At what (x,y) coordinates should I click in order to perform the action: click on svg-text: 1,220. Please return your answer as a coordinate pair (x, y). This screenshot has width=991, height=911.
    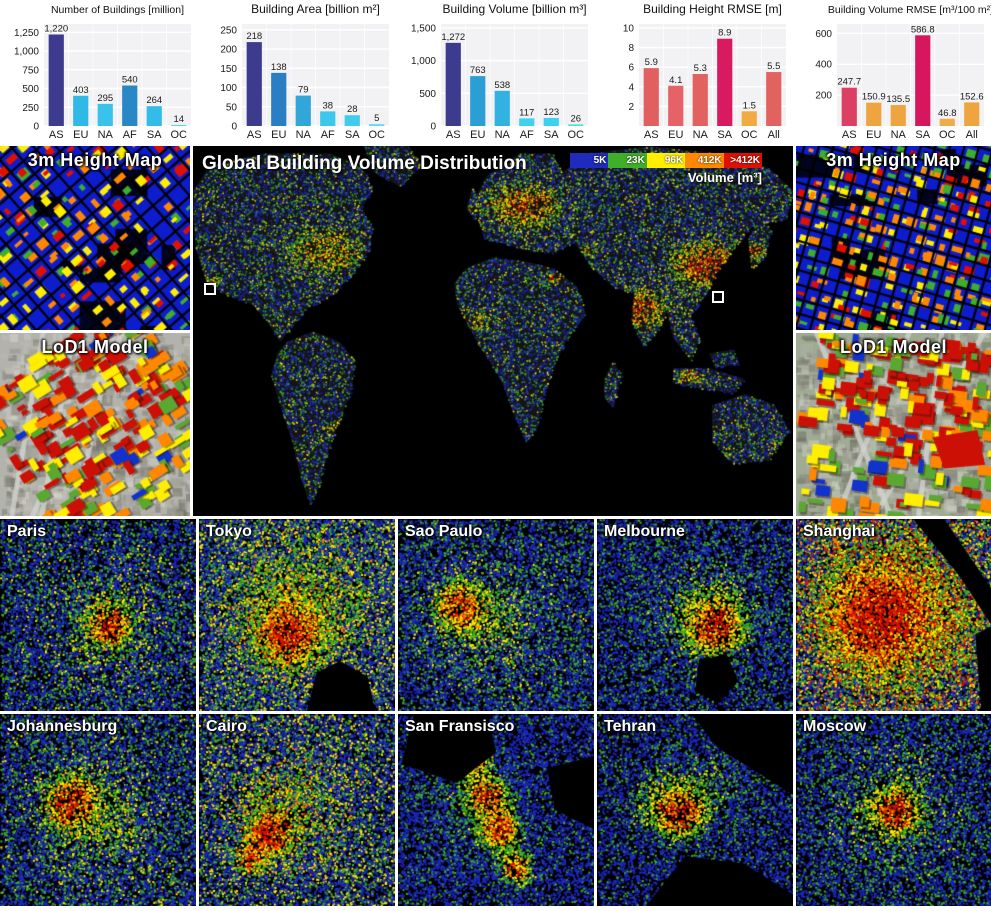
    Looking at the image, I should click on (56, 29).